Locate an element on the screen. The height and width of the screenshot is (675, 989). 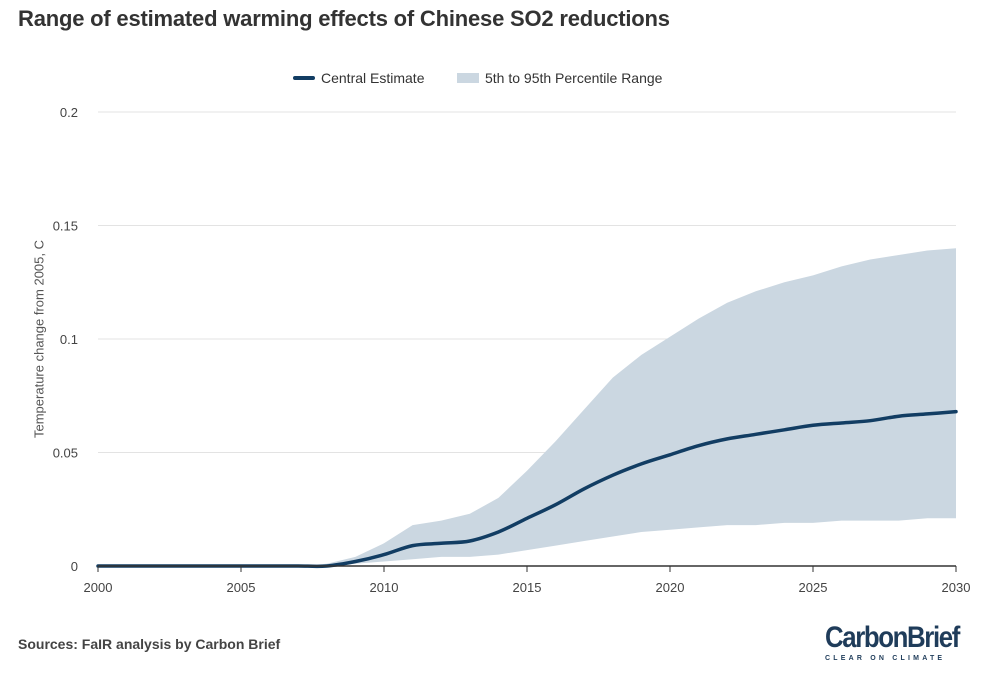
source-note: Sources: FaIR analysis by Carbon Brief is located at coordinates (149, 644).